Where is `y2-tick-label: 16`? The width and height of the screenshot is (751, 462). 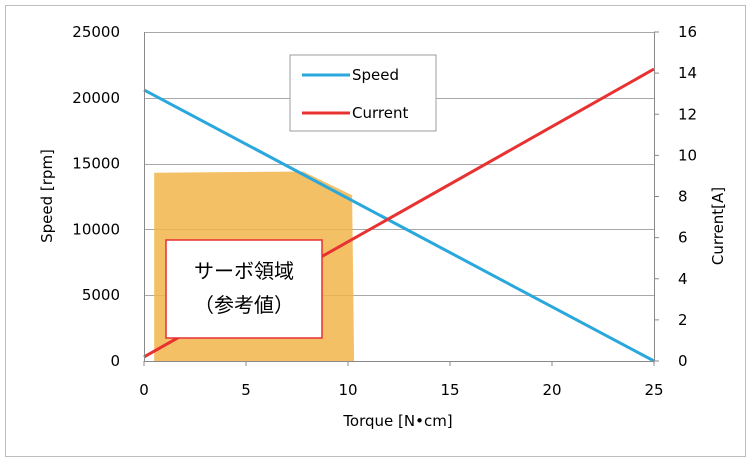 y2-tick-label: 16 is located at coordinates (687, 32).